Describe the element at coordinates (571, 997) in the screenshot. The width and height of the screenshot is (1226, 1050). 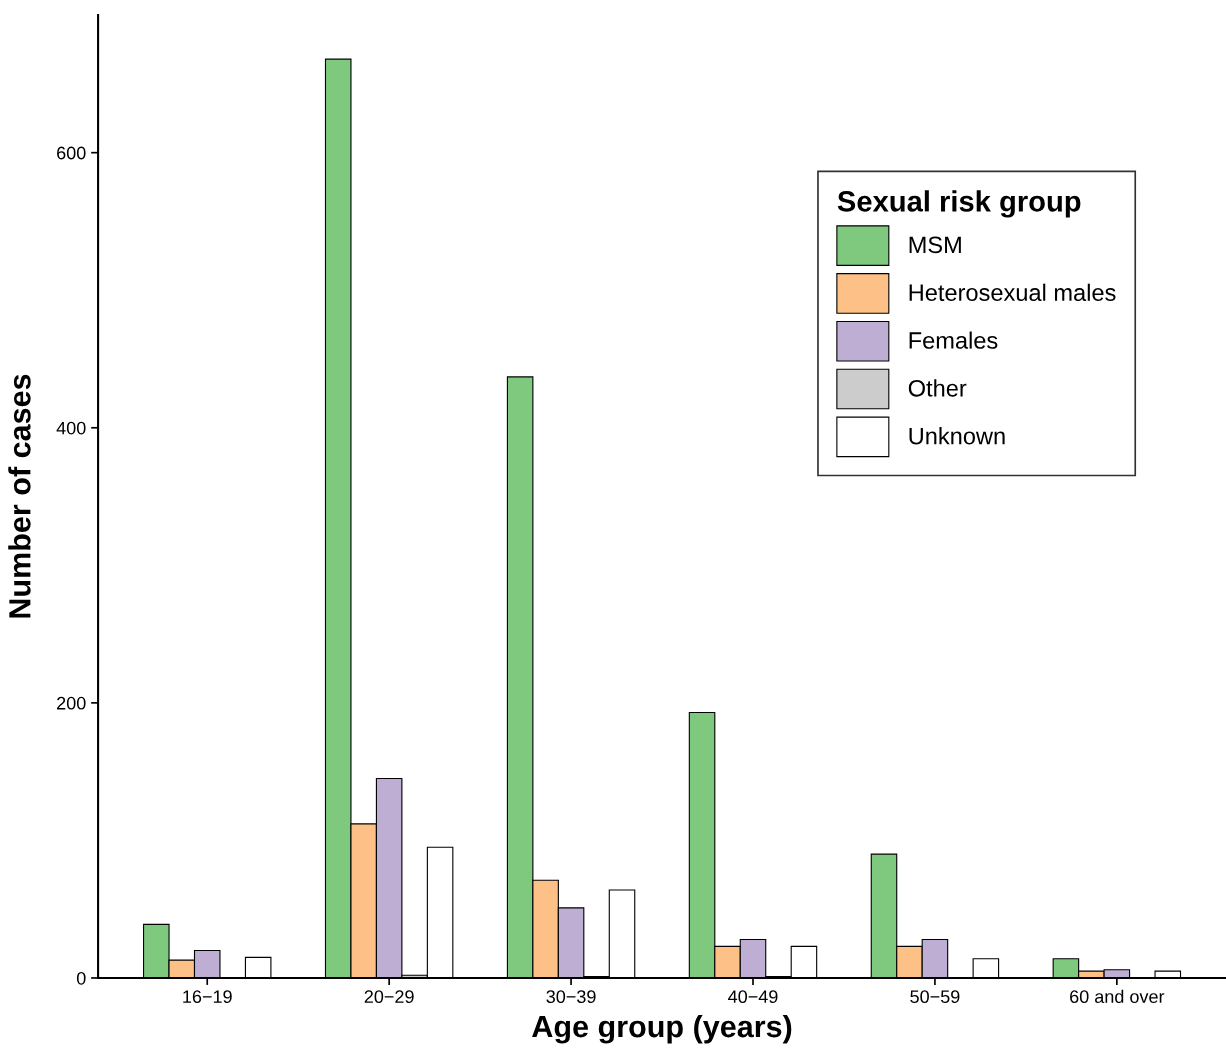
I see `x-tick-label: 30−39` at that location.